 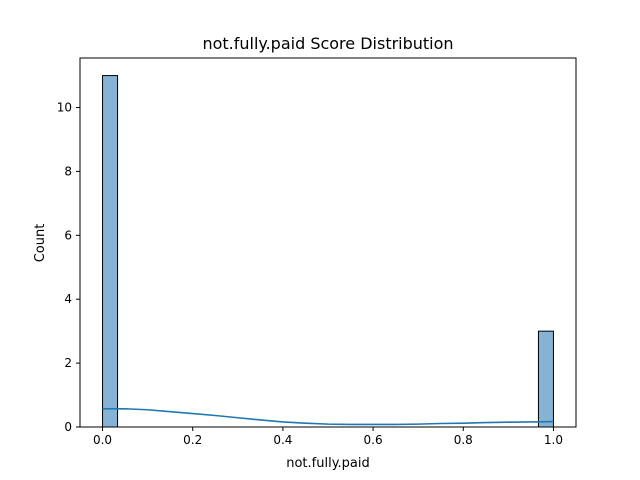 I want to click on x-tick-label: 0.8, so click(x=463, y=440).